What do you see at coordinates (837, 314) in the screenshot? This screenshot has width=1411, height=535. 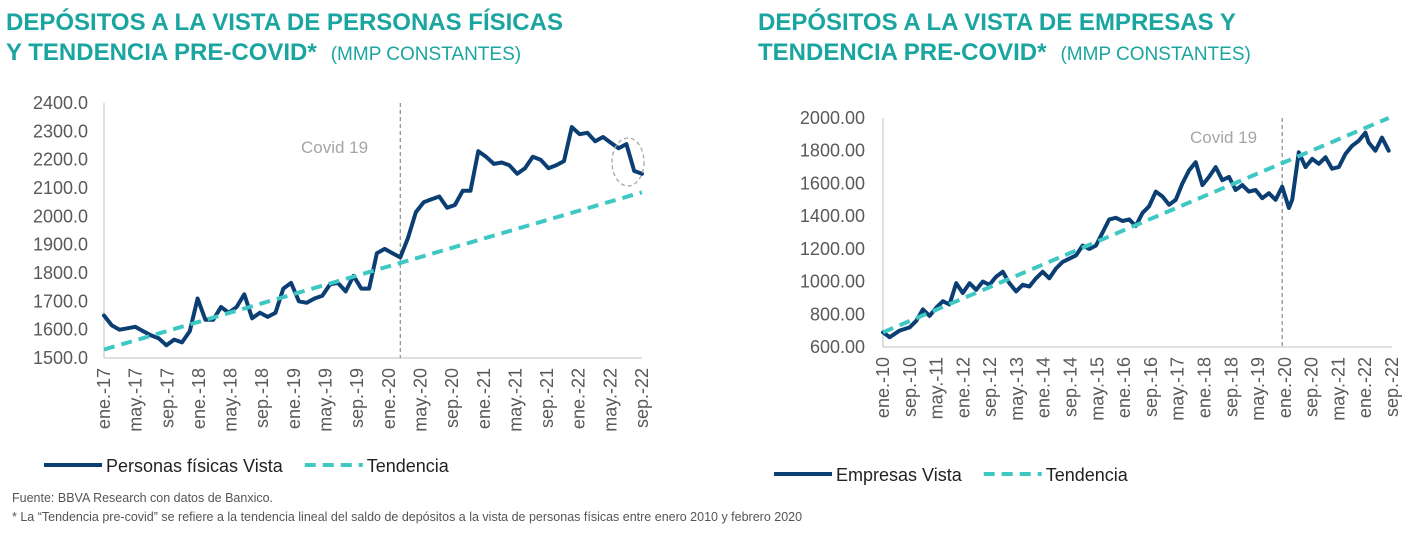 I see `right-y-tick-label: 800.00` at bounding box center [837, 314].